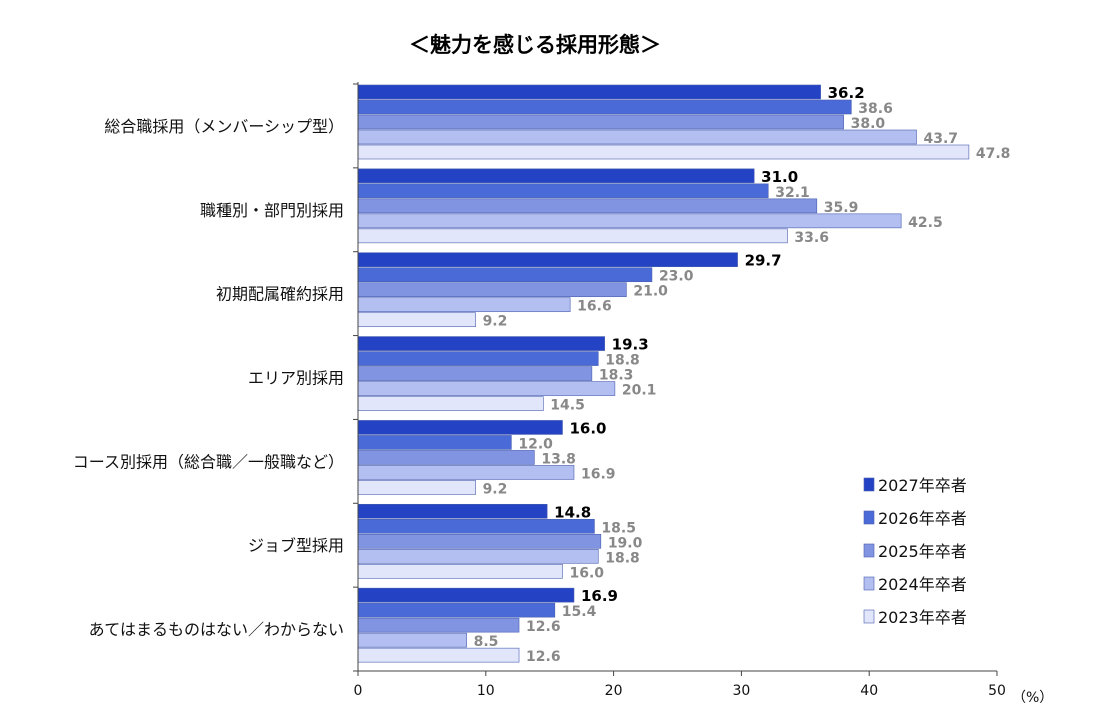 The width and height of the screenshot is (1108, 721). What do you see at coordinates (535, 45) in the screenshot?
I see `chart-title: ＜魅力を感じる採用形態＞` at bounding box center [535, 45].